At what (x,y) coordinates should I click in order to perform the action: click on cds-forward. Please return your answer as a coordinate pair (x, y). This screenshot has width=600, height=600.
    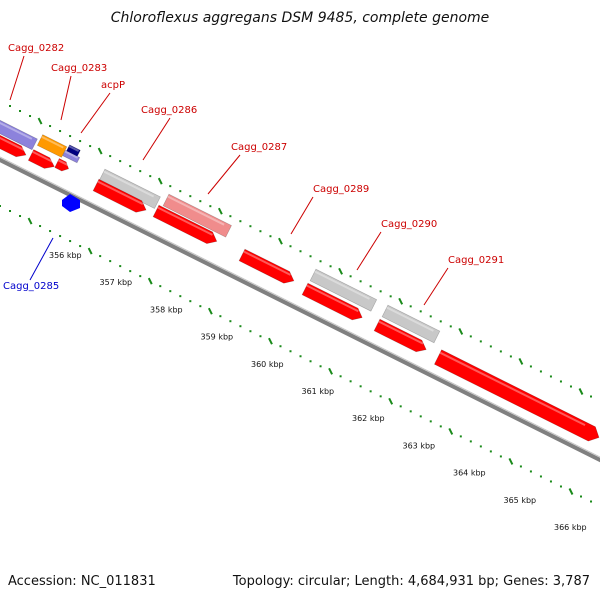
    Looking at the image, I should click on (41, 159).